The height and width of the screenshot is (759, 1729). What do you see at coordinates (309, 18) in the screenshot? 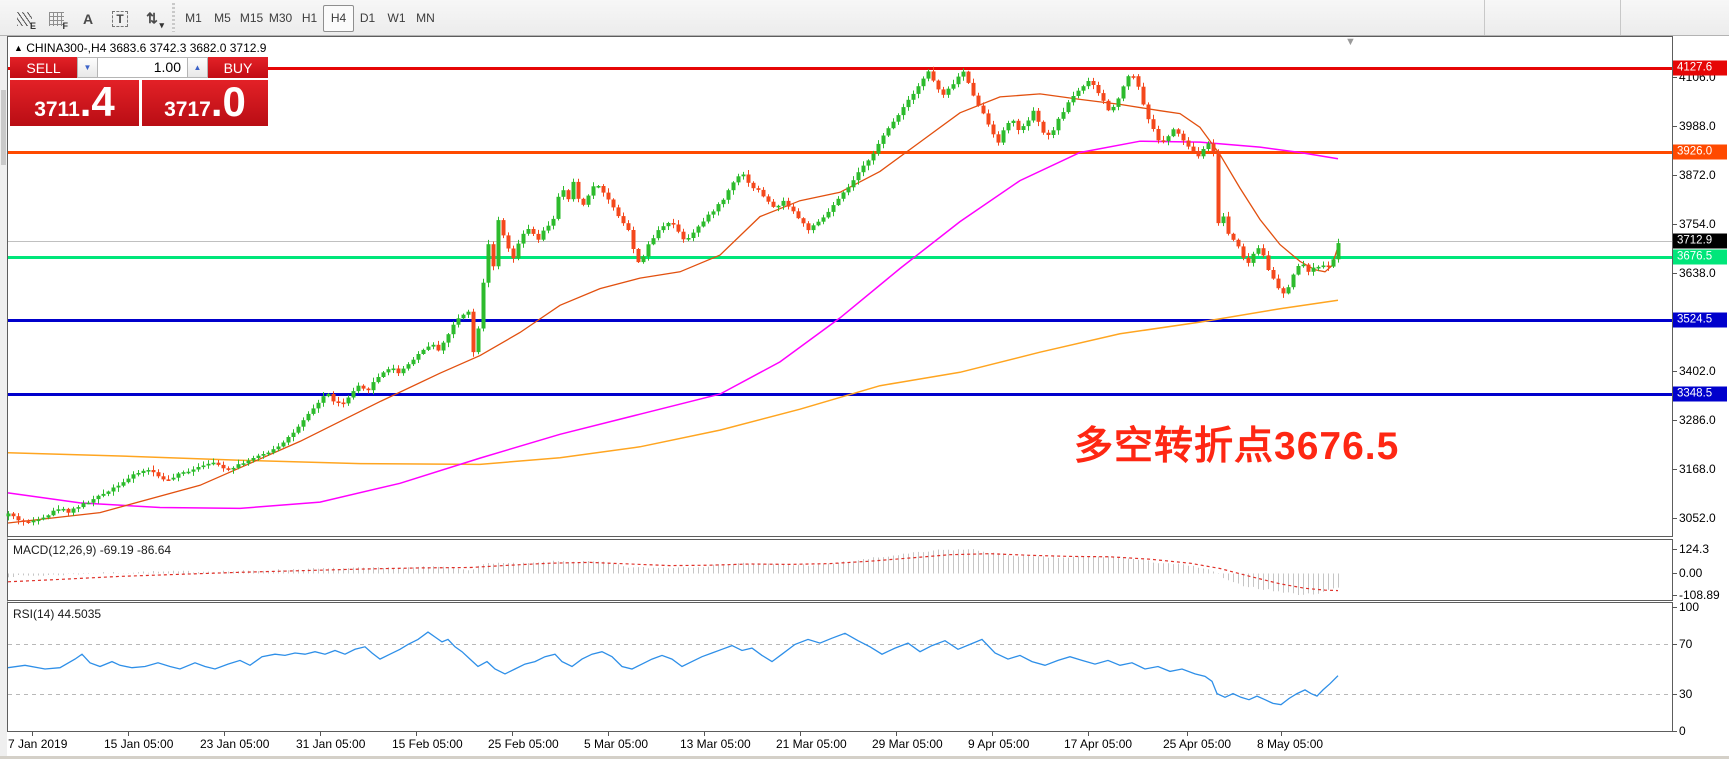
I see `timeframe-button-h1: H1` at bounding box center [309, 18].